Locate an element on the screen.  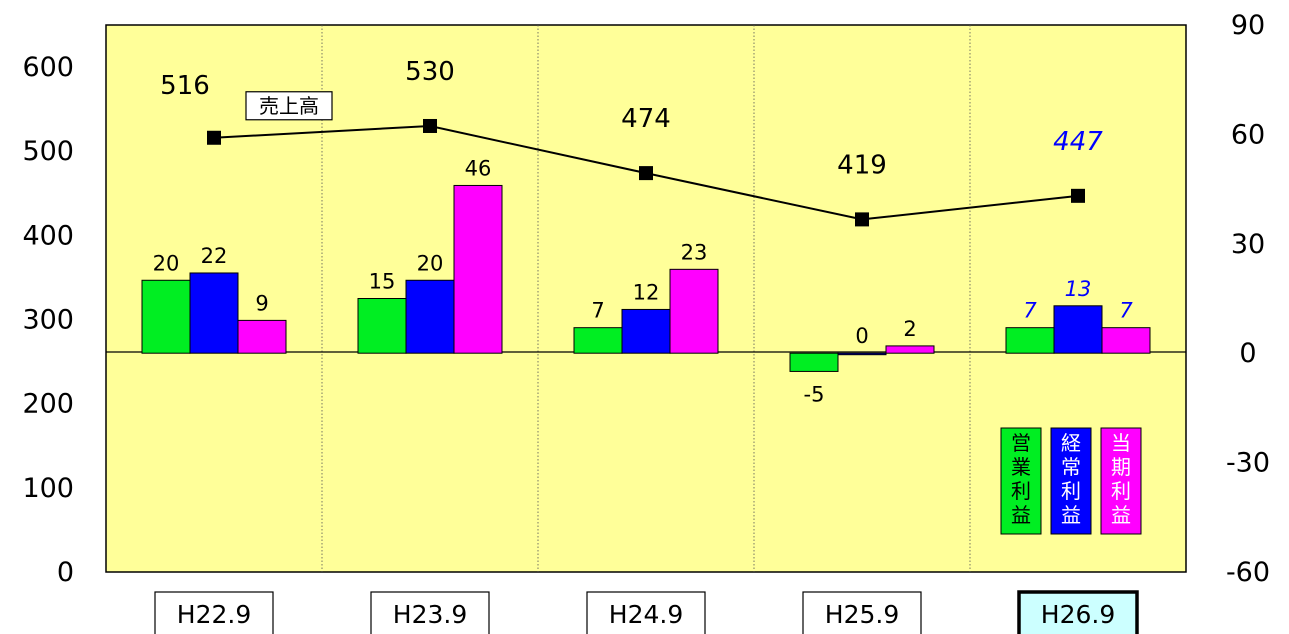
bar-value-label: -5 is located at coordinates (814, 394).